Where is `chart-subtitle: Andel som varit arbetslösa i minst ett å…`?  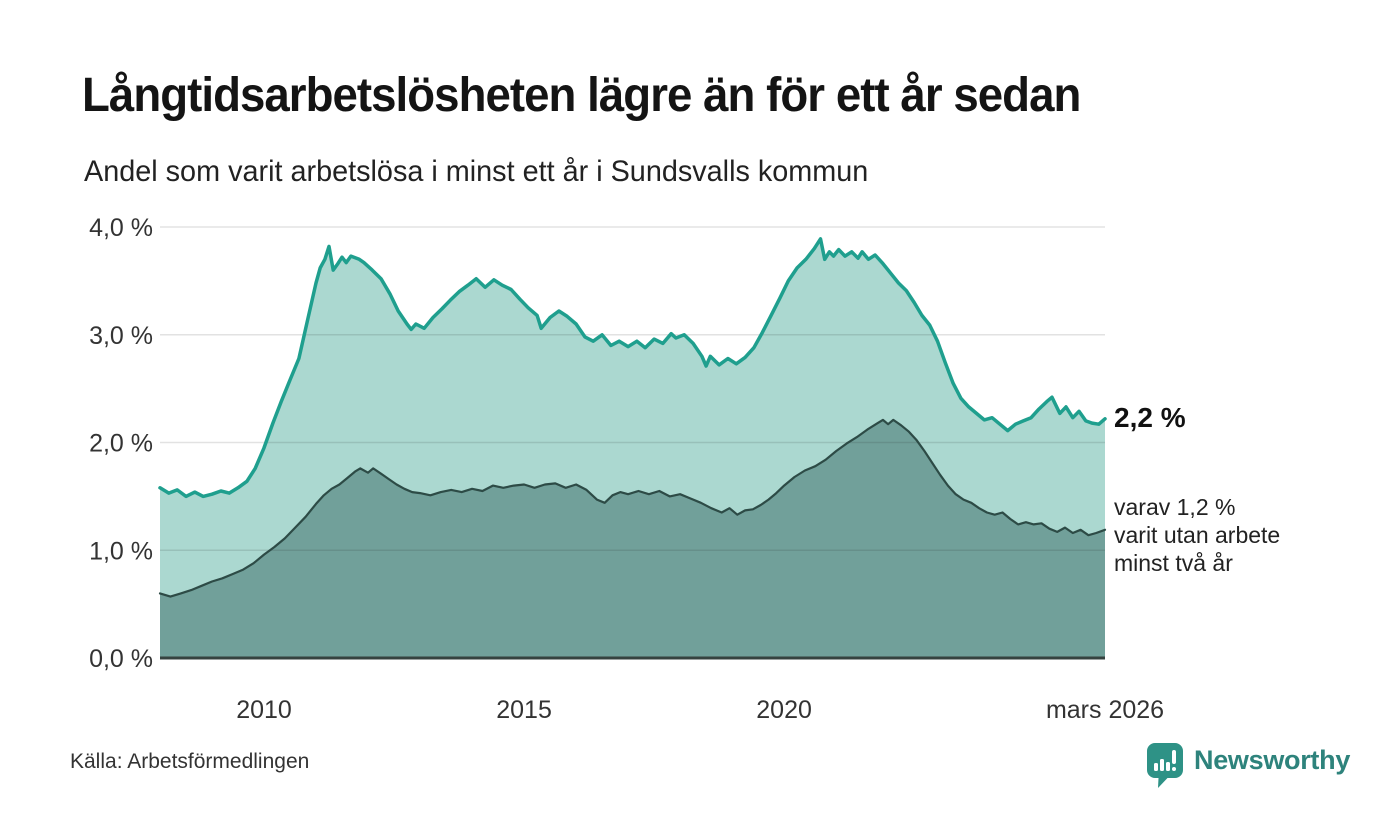
chart-subtitle: Andel som varit arbetslösa i minst ett å… is located at coordinates (476, 171).